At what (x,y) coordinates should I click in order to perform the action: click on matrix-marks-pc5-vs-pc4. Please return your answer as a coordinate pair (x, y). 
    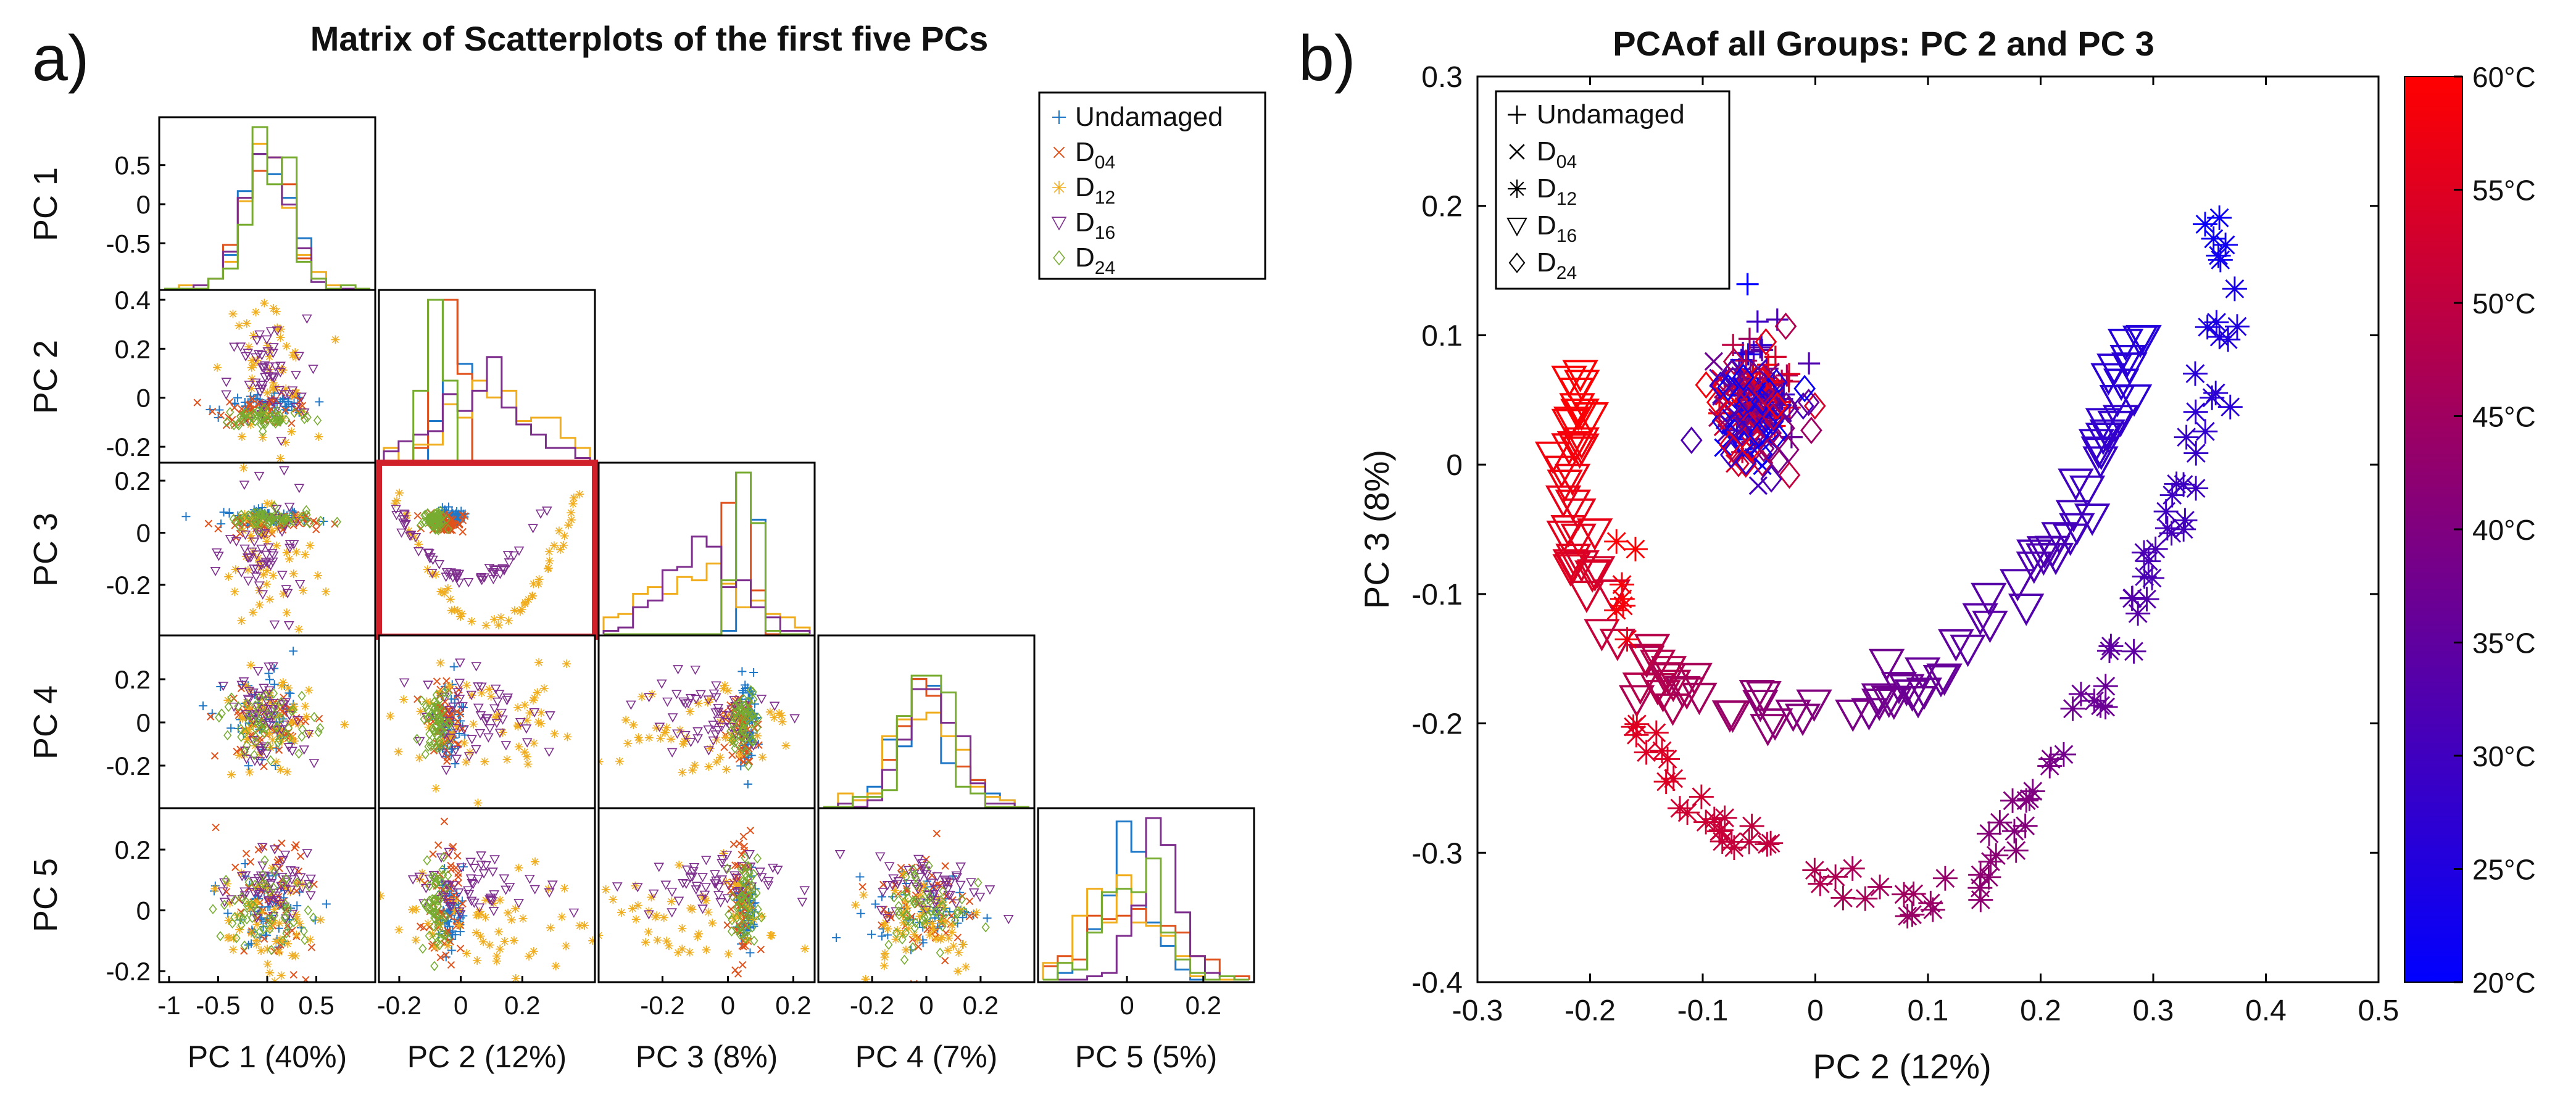
    Looking at the image, I should click on (923, 905).